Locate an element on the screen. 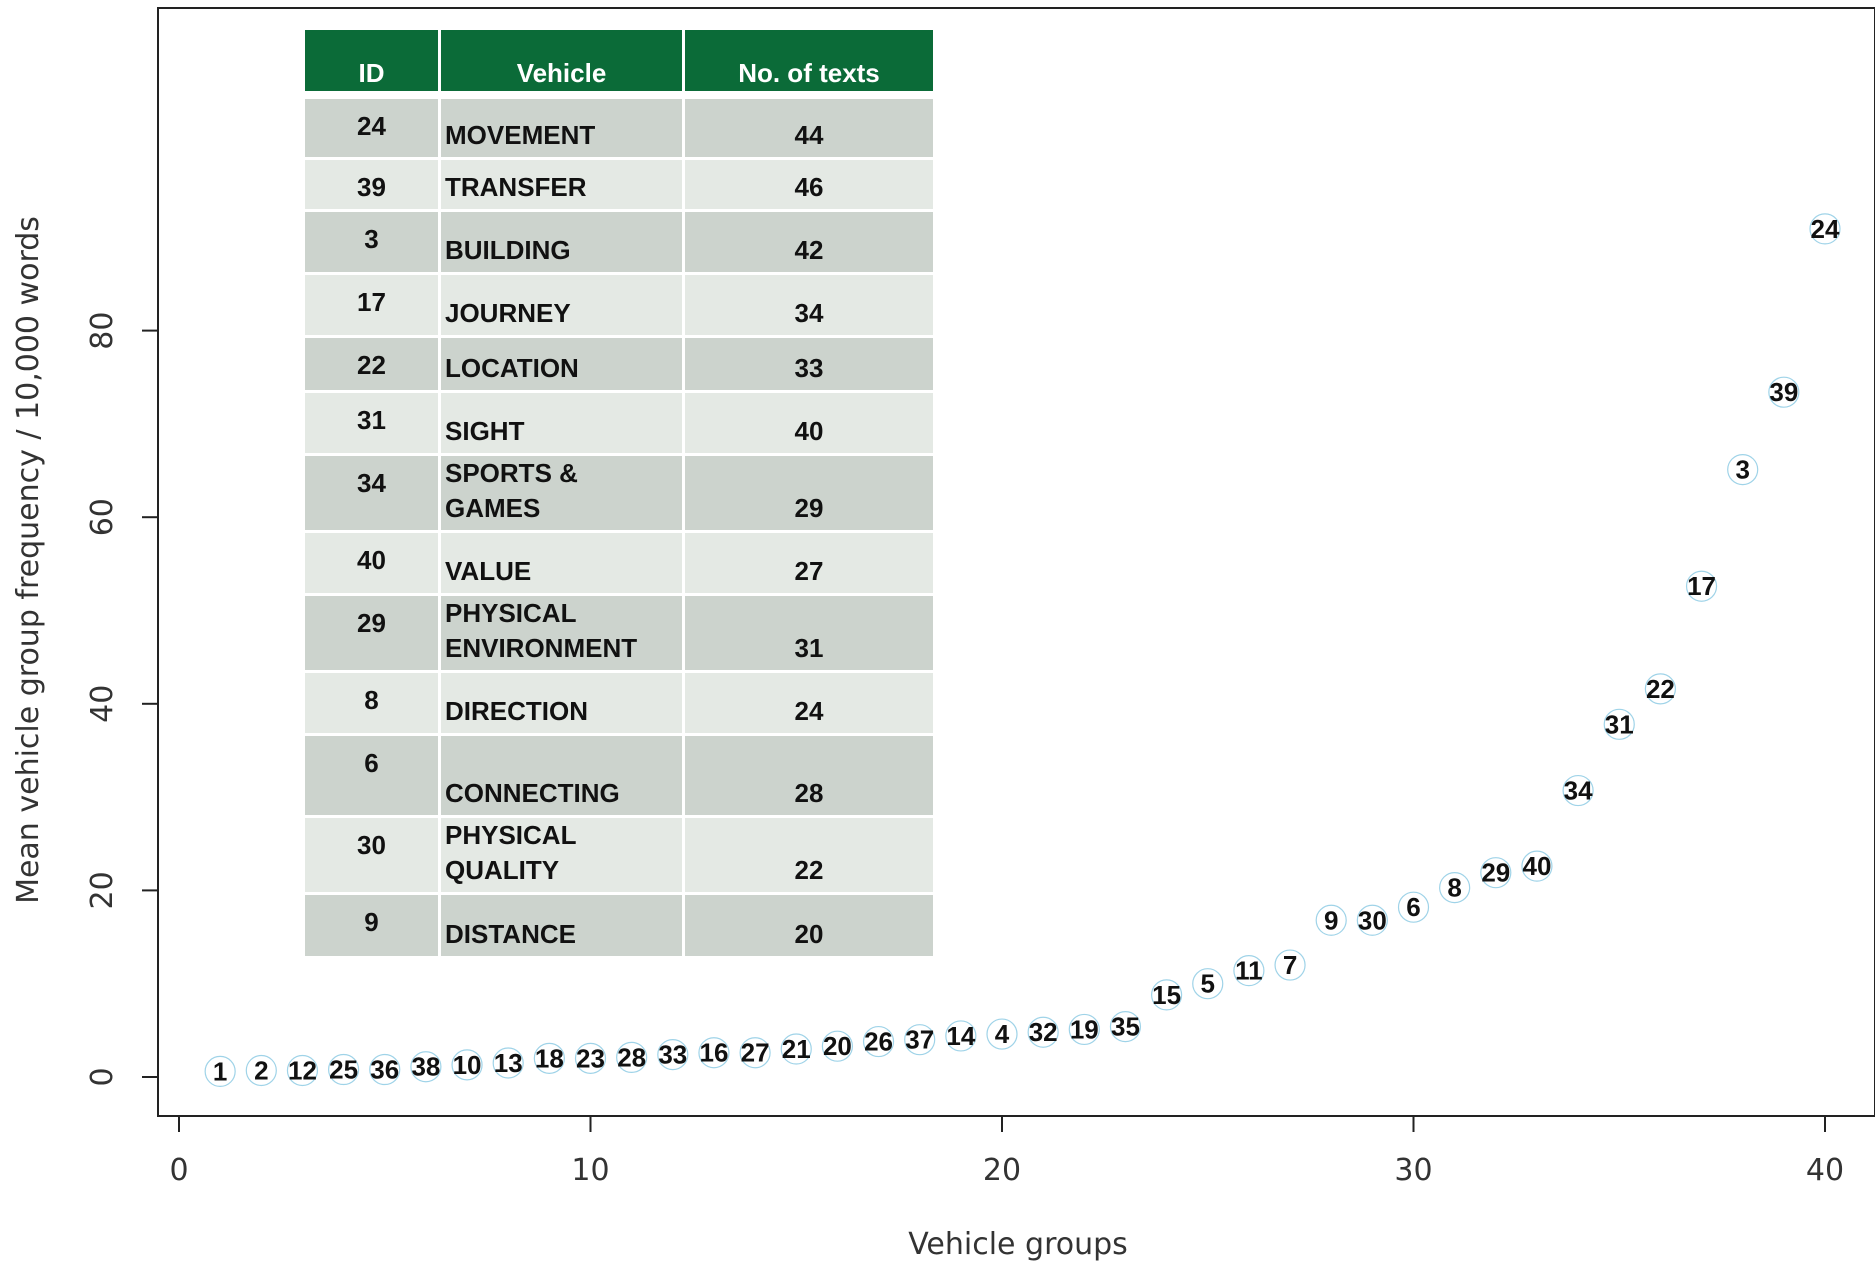 This screenshot has height=1262, width=1875. cell-id: 24 is located at coordinates (373, 124).